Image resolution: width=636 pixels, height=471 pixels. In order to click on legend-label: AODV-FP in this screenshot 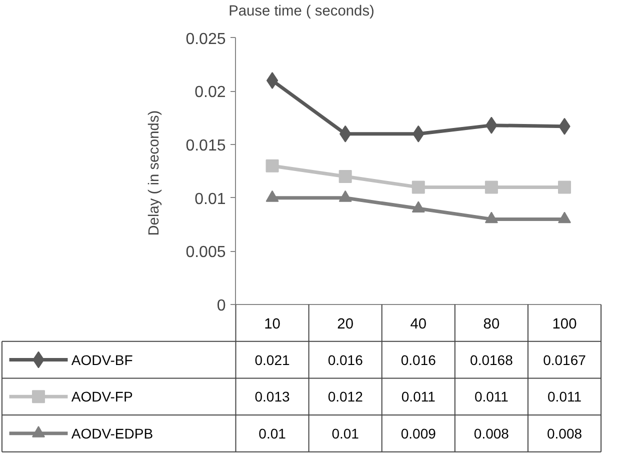, I will do `click(102, 396)`.